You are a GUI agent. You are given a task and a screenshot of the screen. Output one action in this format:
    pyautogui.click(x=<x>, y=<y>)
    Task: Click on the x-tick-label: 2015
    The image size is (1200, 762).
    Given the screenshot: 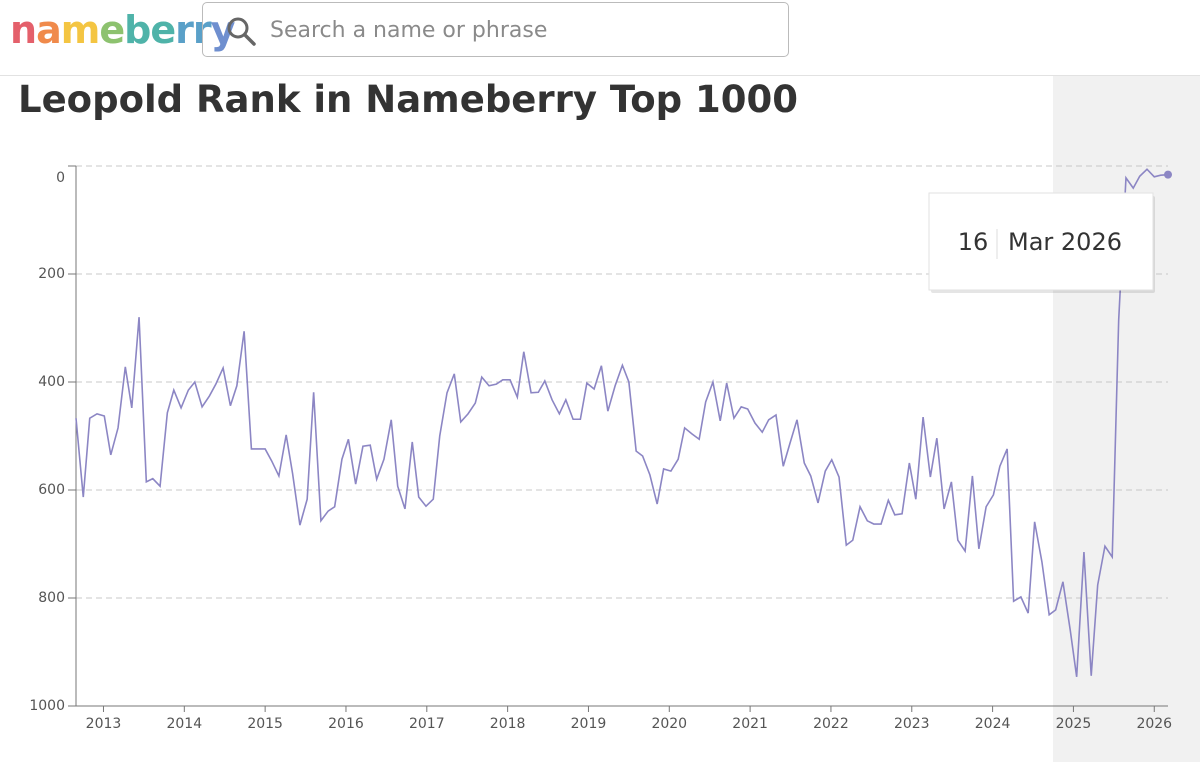 What is the action you would take?
    pyautogui.click(x=265, y=724)
    